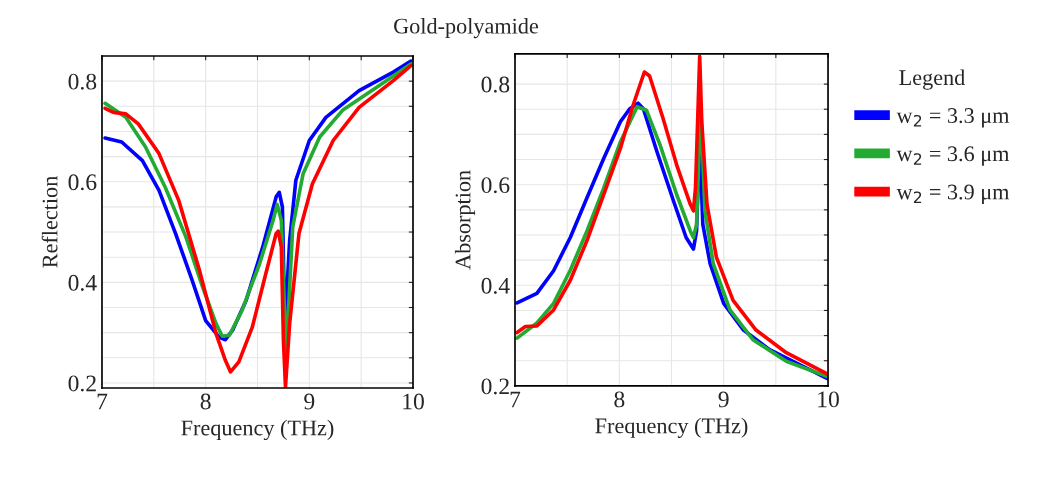  Describe the element at coordinates (466, 28) in the screenshot. I see `text: Gold-polyamide` at that location.